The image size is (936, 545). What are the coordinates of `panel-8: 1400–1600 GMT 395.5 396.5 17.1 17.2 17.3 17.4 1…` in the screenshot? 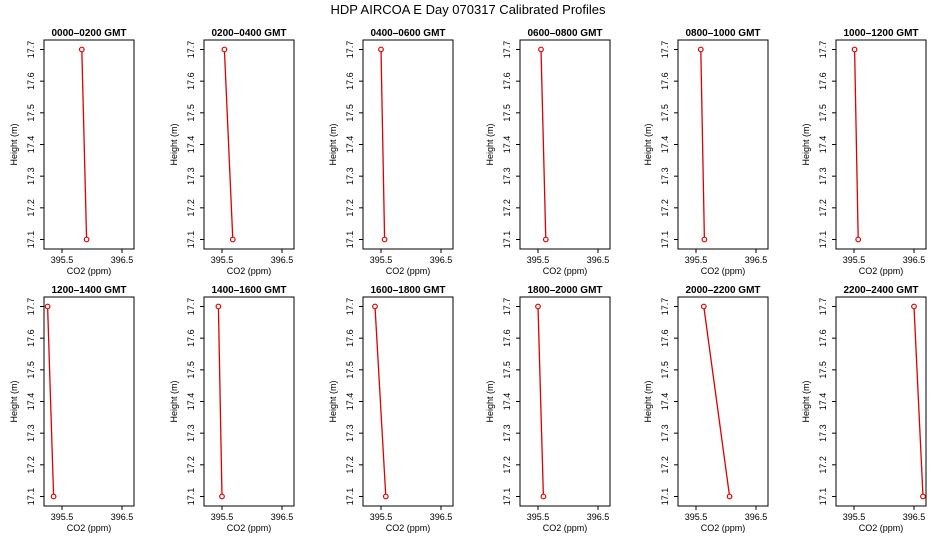 It's located at (232, 409).